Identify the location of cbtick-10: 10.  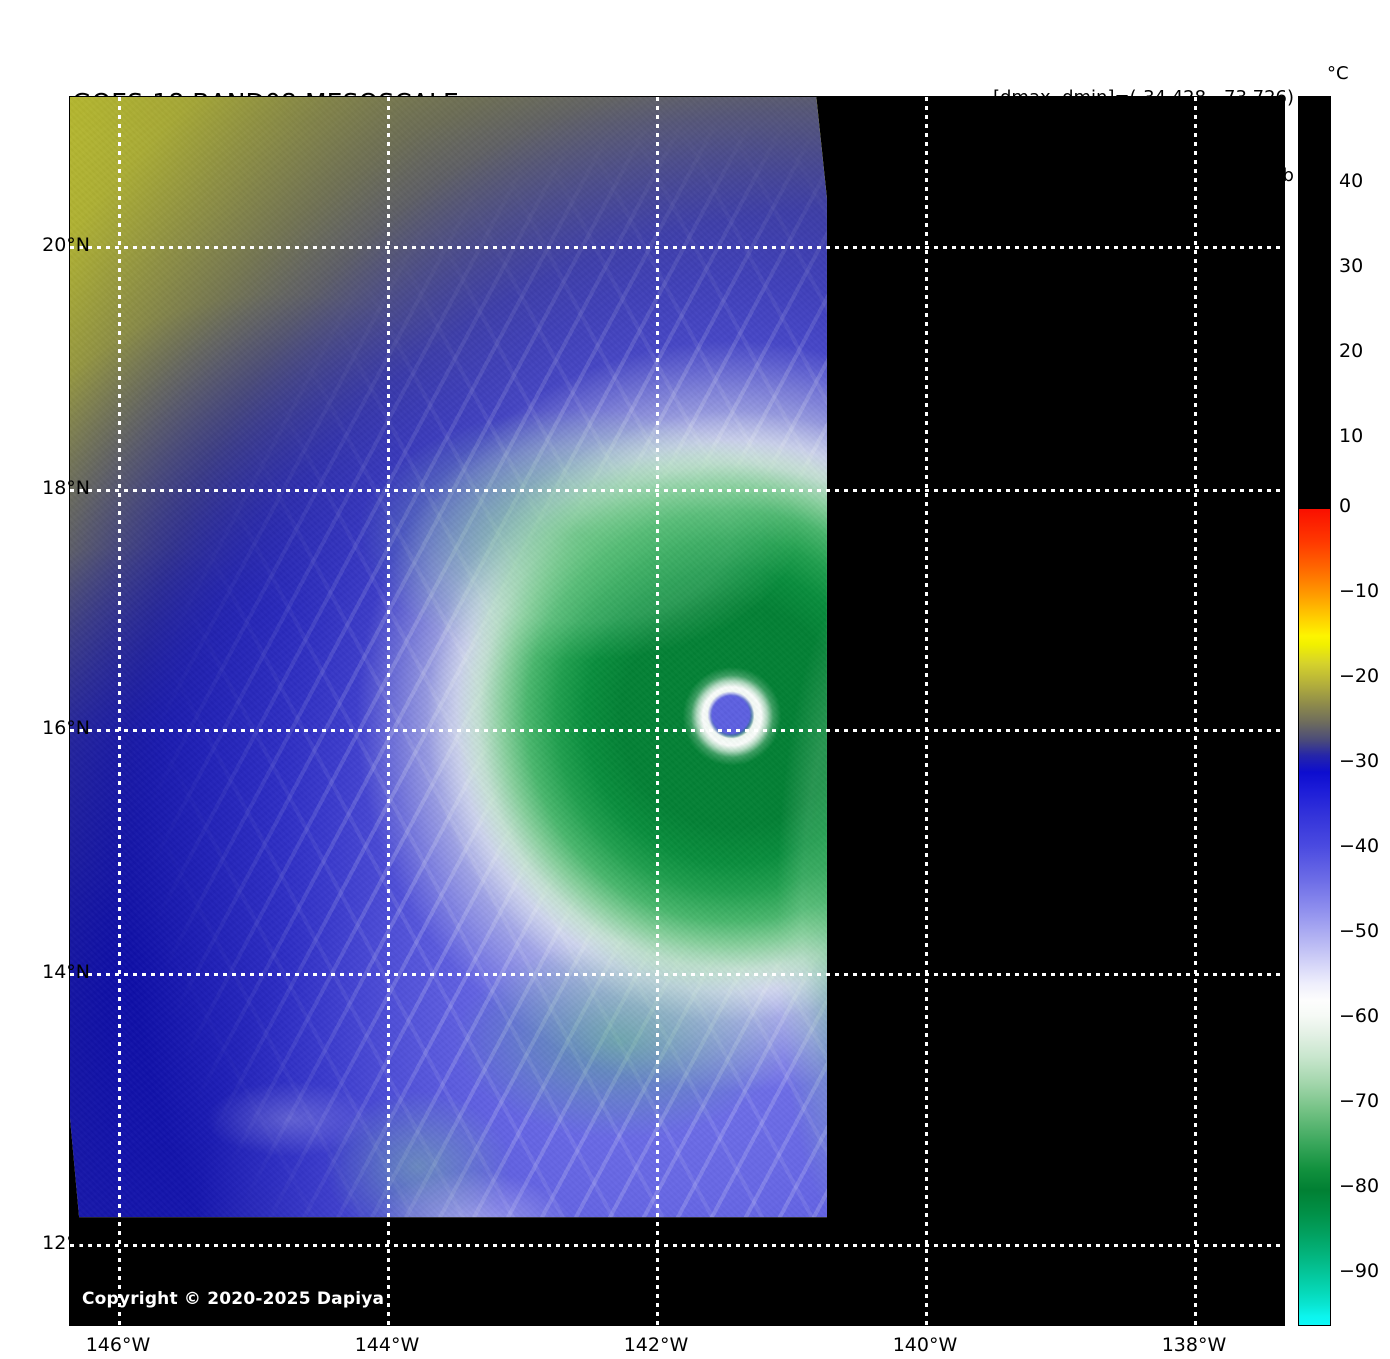
(1351, 436).